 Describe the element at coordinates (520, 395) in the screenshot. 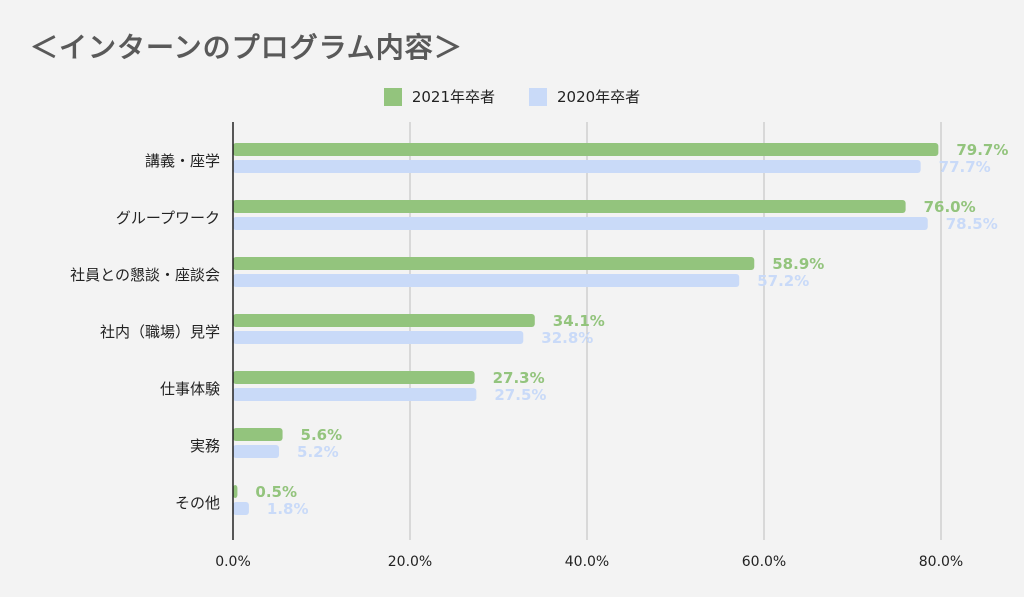

I see `data-label: 27.5%` at that location.